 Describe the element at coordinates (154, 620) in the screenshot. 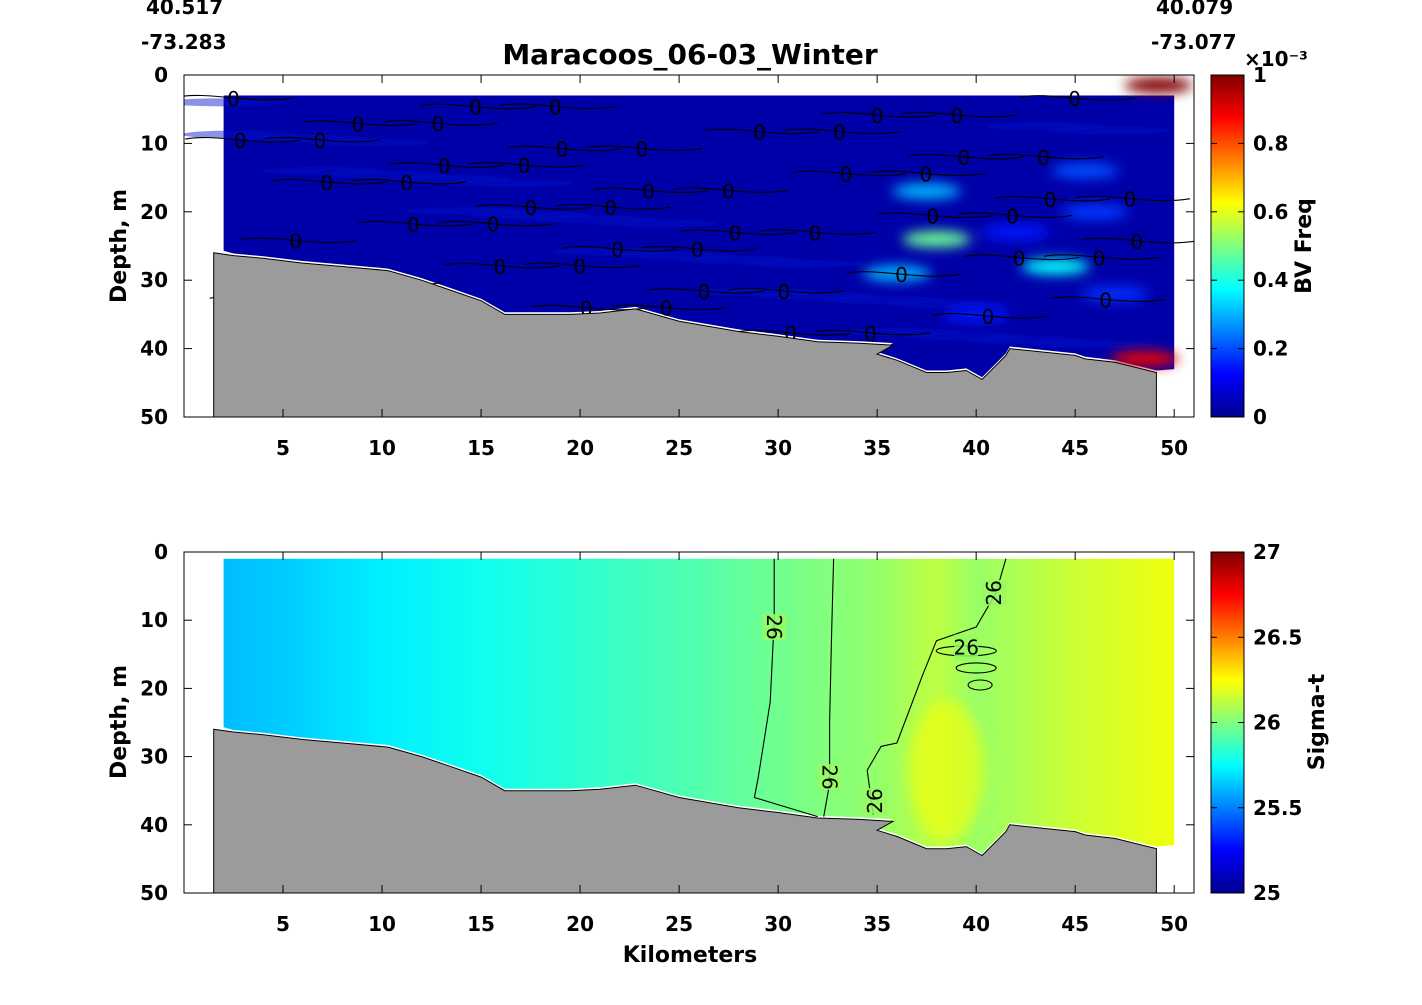

I see `y-tick-label: 10` at that location.